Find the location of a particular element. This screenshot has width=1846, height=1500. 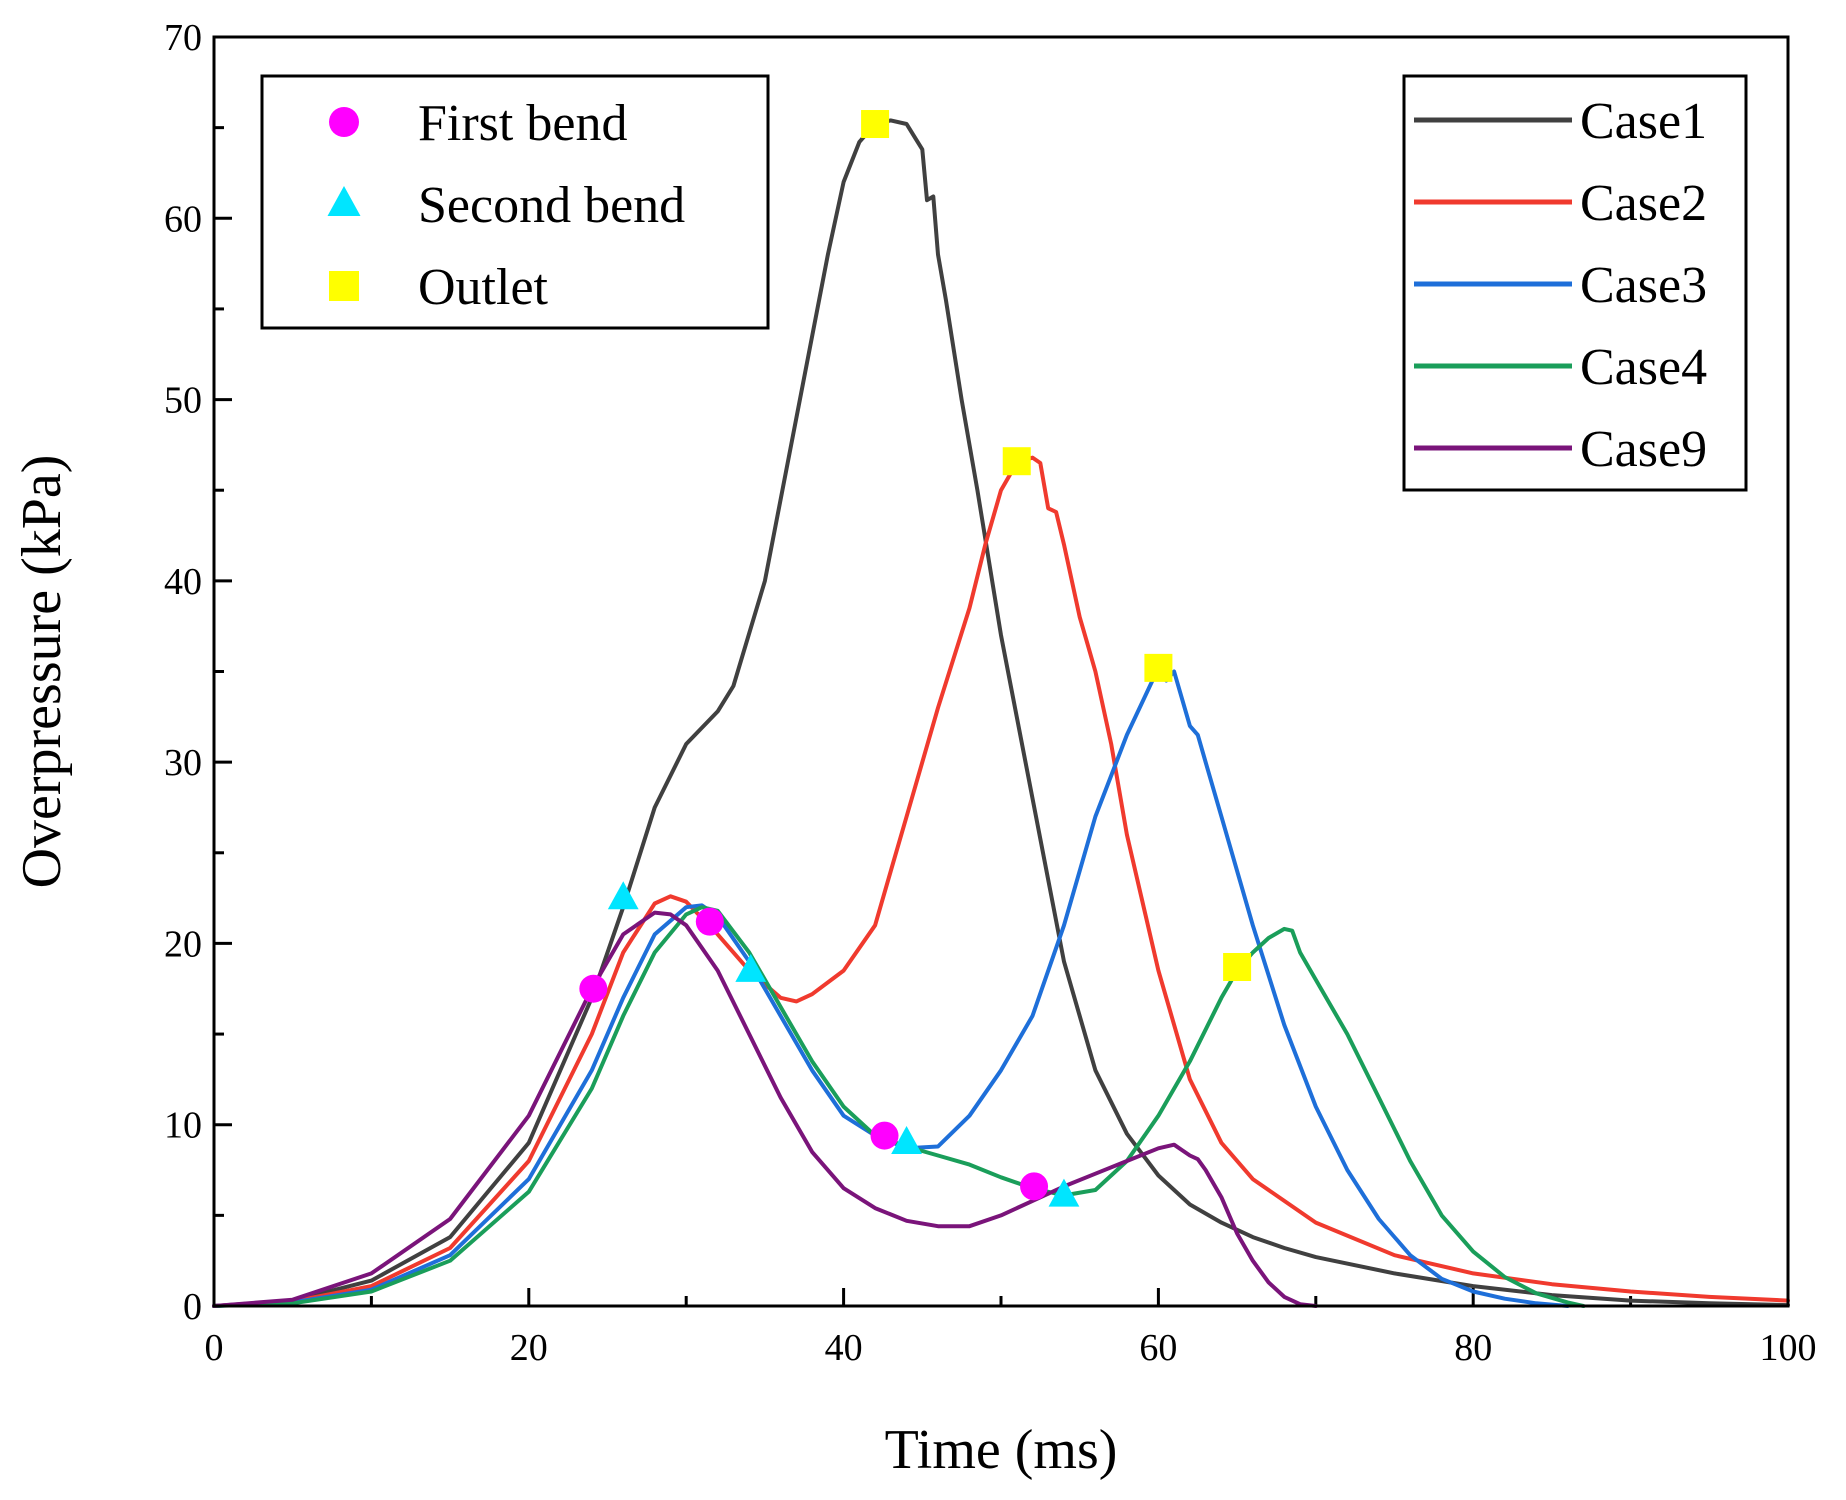

x-tick-label: 20 is located at coordinates (529, 1348).